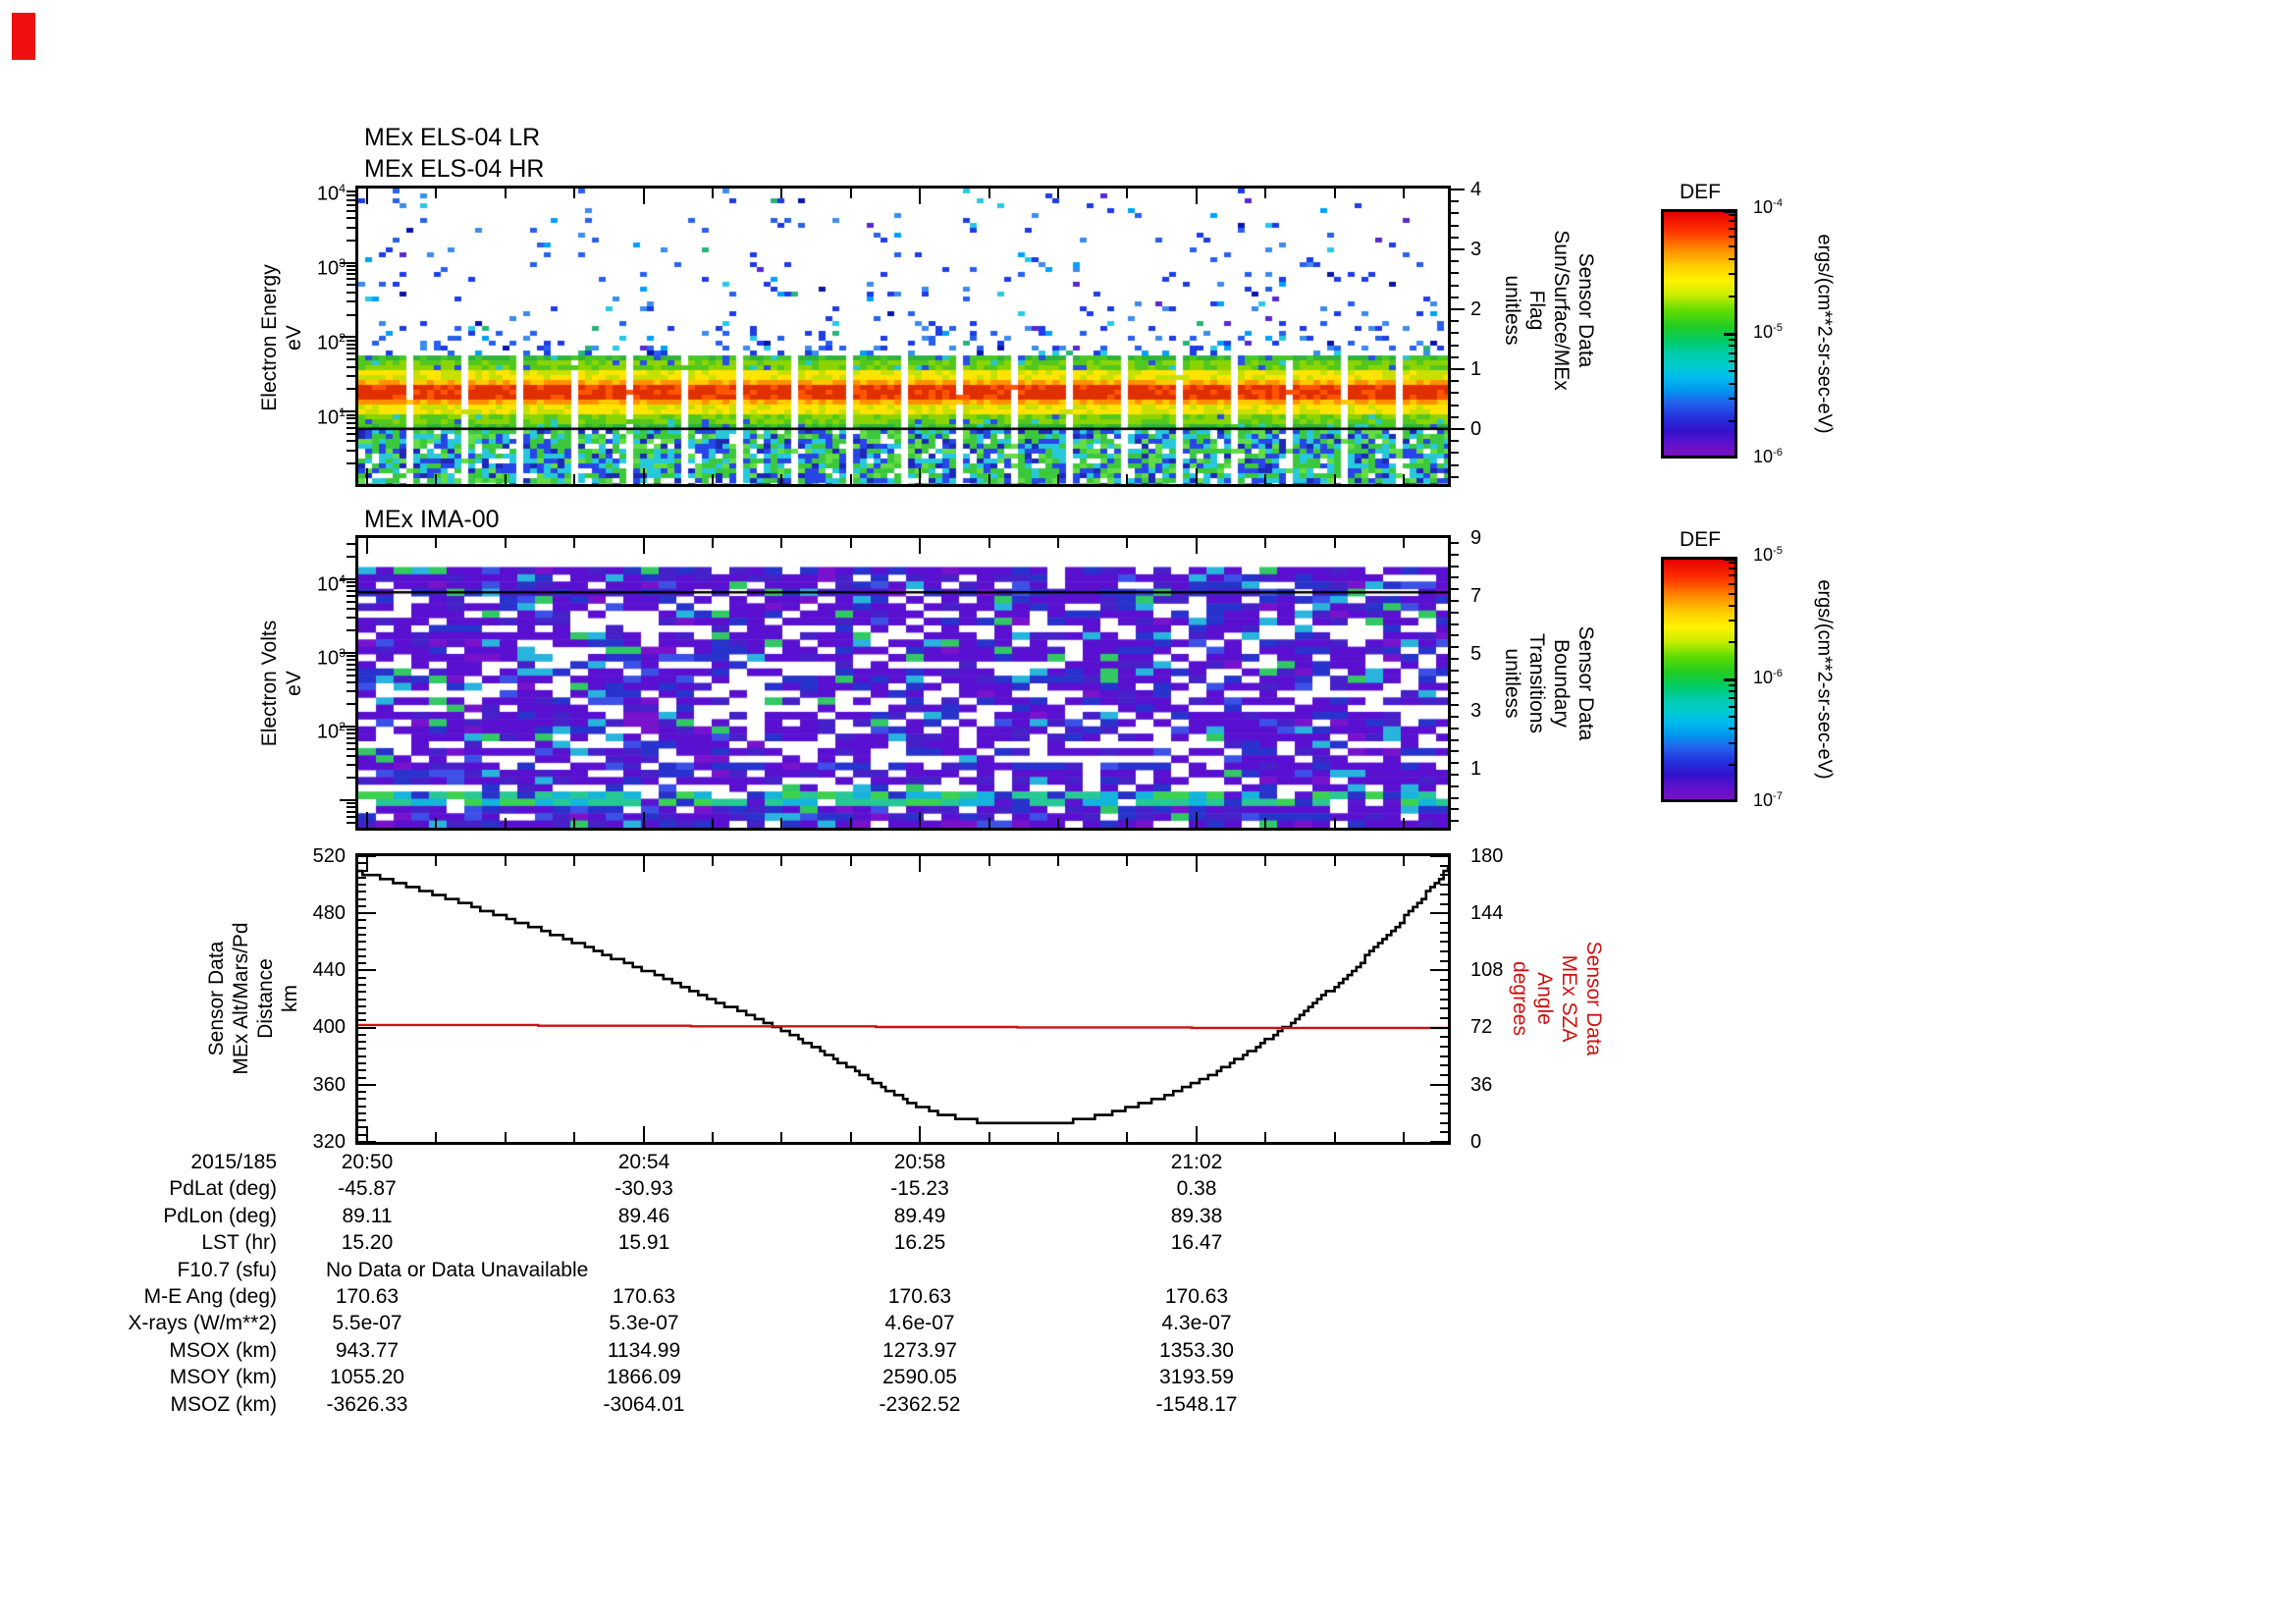  I want to click on table-row-label: MSOZ (km), so click(223, 1404).